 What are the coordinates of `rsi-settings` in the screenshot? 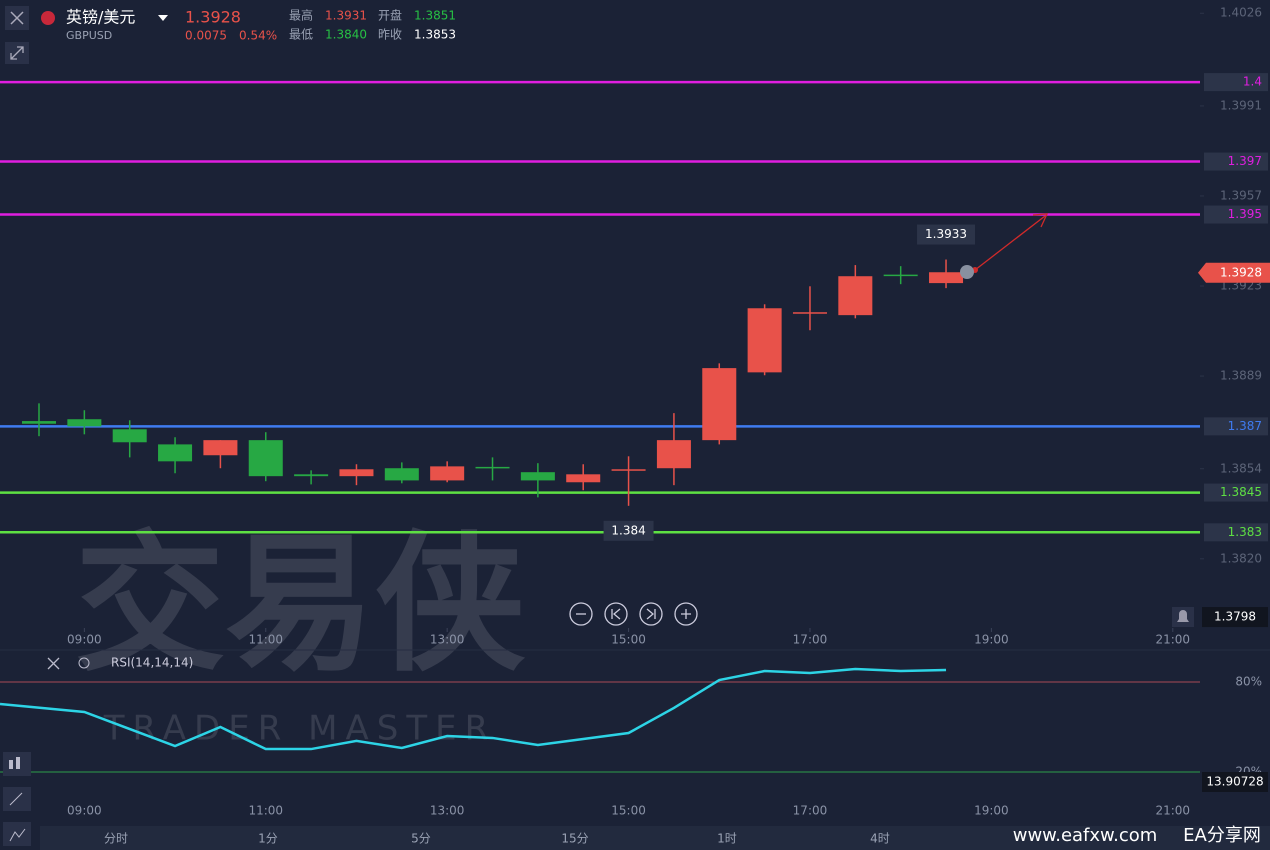 It's located at (84, 663).